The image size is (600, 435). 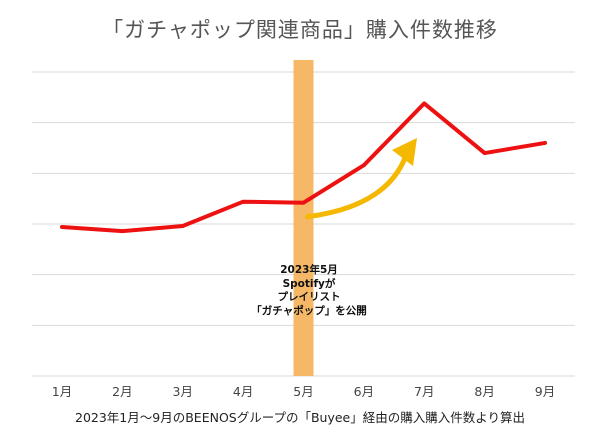 I want to click on x-tick-labels: 1月 2月 3月 4月 5月 6月 7月 8月 9月, so click(x=303, y=391).